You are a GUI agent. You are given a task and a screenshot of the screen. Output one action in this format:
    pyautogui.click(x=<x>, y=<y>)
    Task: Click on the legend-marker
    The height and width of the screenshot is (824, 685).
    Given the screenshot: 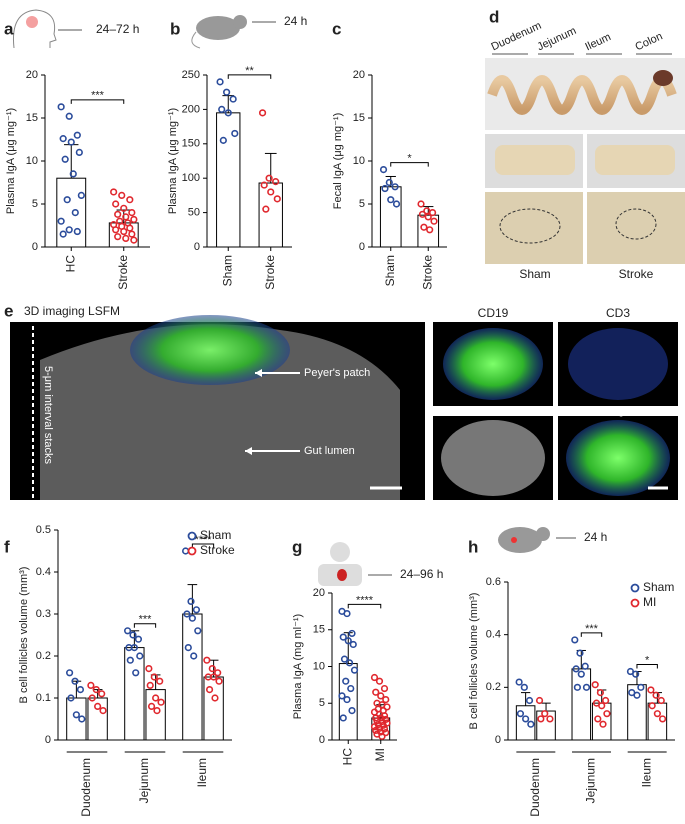 What is the action you would take?
    pyautogui.click(x=192, y=551)
    